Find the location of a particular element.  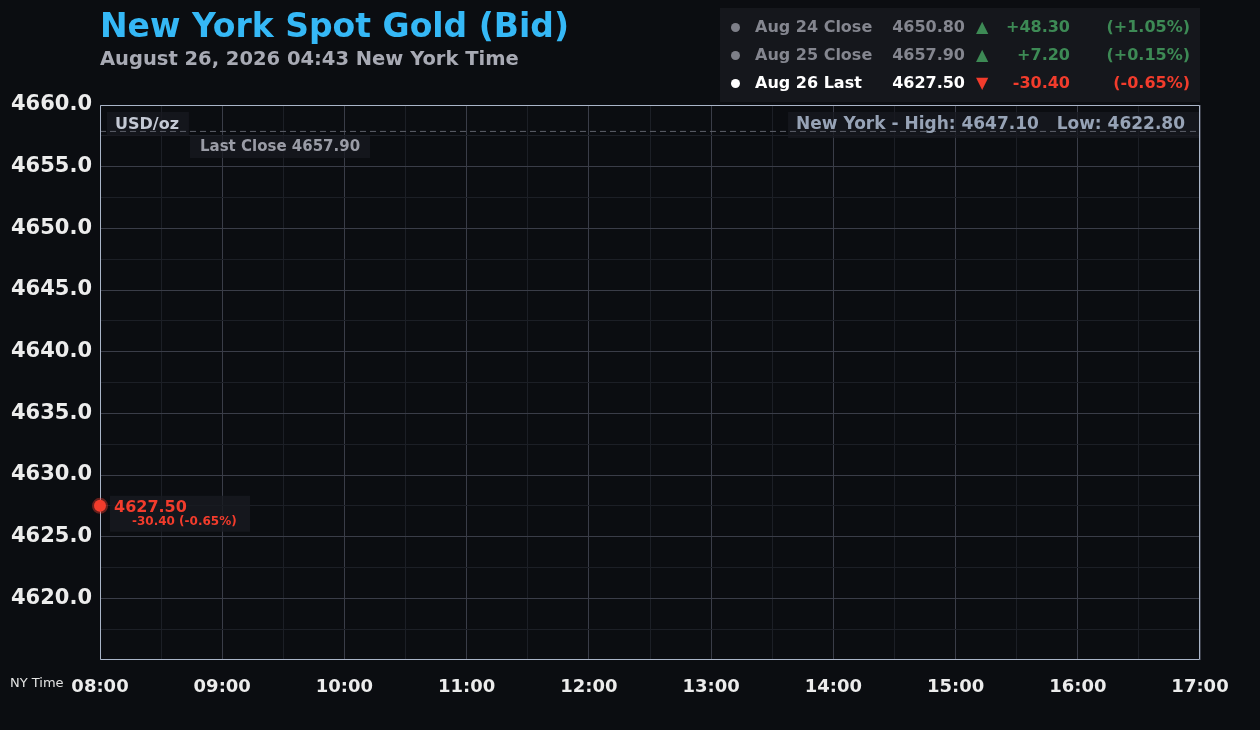

text: +7.20 is located at coordinates (1043, 55).